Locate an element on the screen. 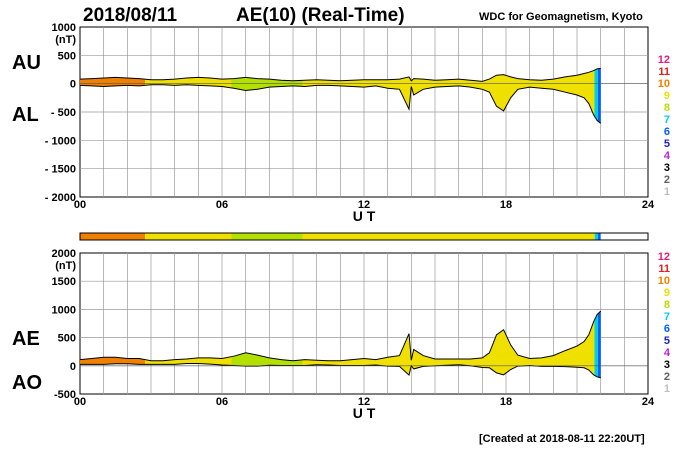 This screenshot has height=450, width=700. y-tick-label: - 2000 is located at coordinates (60, 198).